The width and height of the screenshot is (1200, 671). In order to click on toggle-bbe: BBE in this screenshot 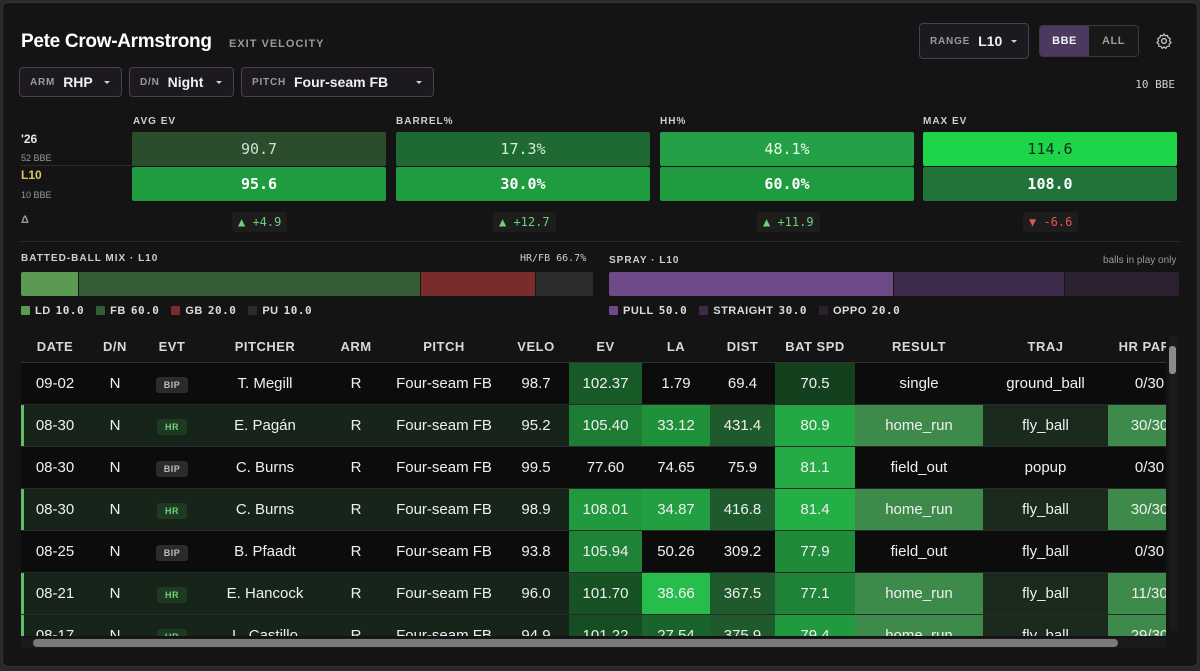, I will do `click(1064, 41)`.